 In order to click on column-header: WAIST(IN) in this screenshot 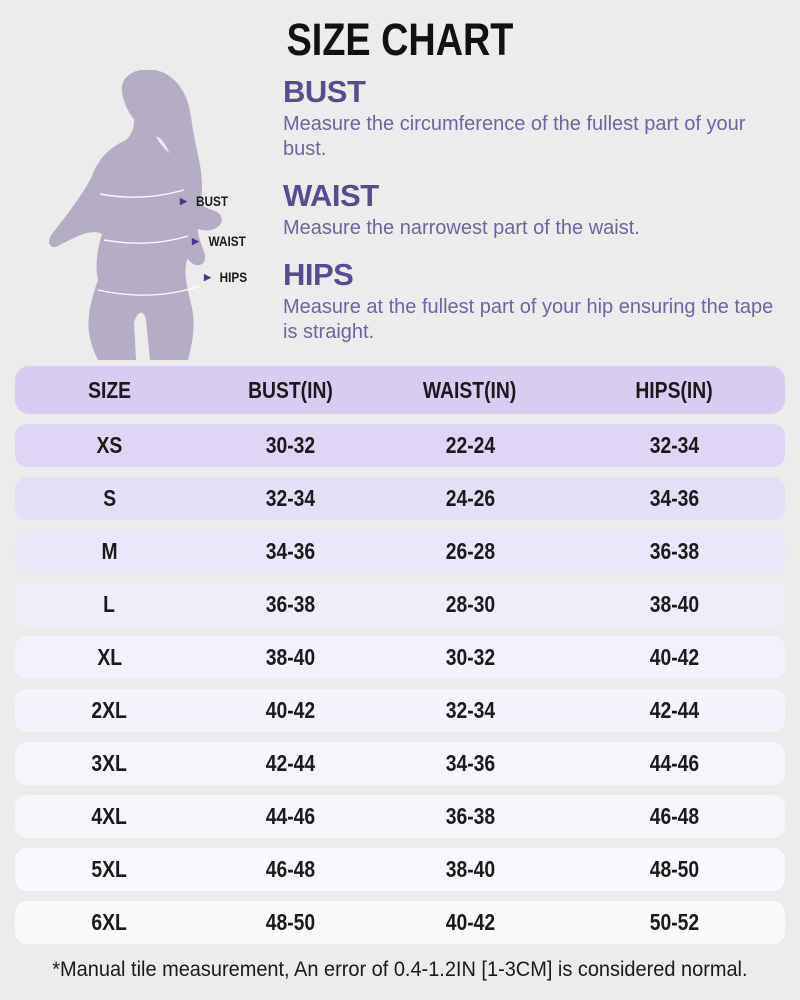, I will do `click(470, 389)`.